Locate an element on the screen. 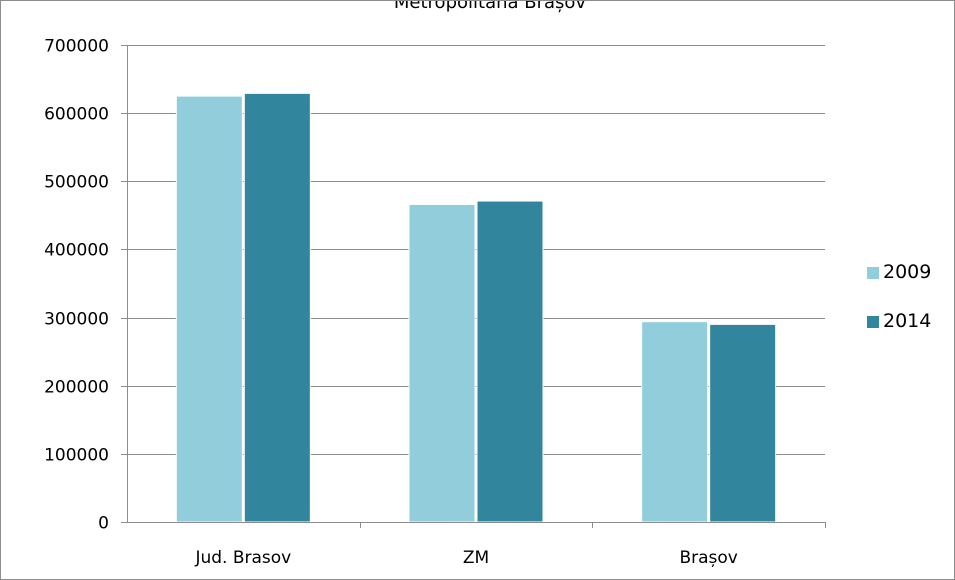  y-tick-label: 400000 is located at coordinates (76, 251).